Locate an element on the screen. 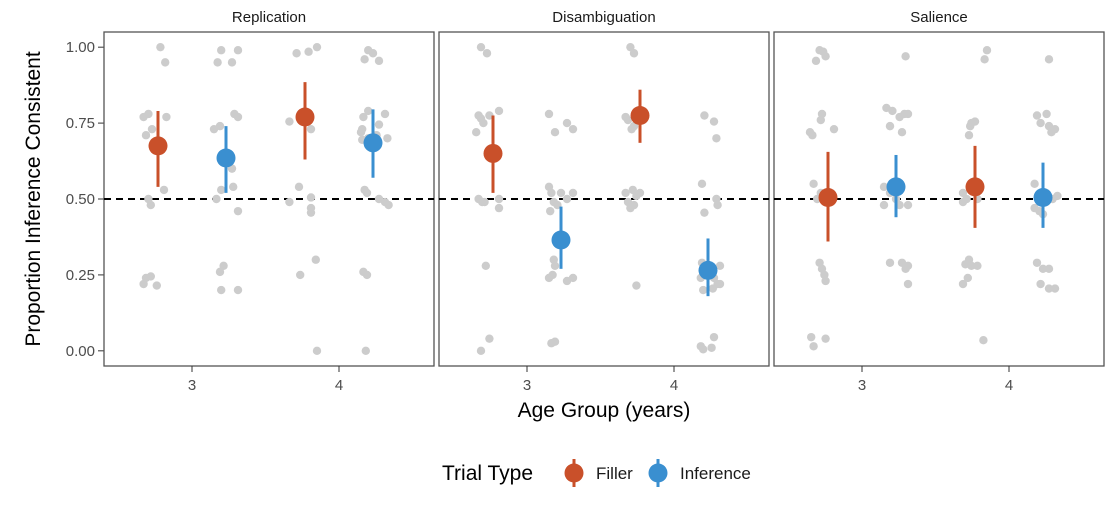  panel-title: Replication is located at coordinates (269, 17).